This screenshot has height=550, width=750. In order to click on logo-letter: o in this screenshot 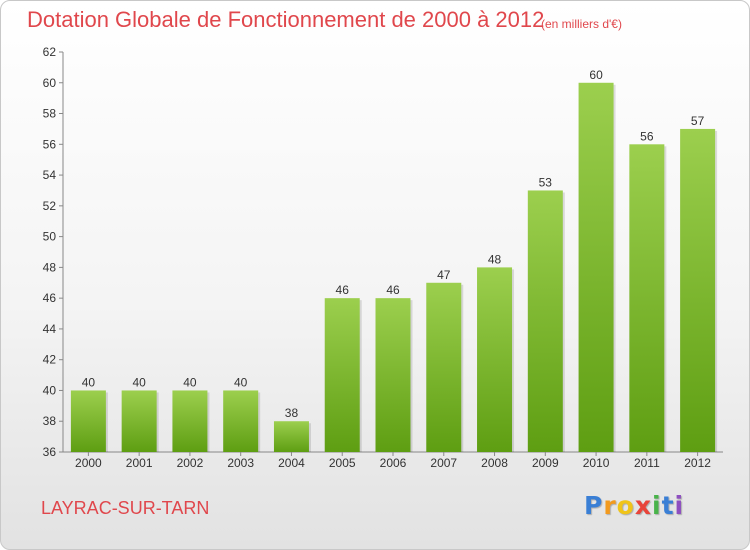, I will do `click(625, 505)`.